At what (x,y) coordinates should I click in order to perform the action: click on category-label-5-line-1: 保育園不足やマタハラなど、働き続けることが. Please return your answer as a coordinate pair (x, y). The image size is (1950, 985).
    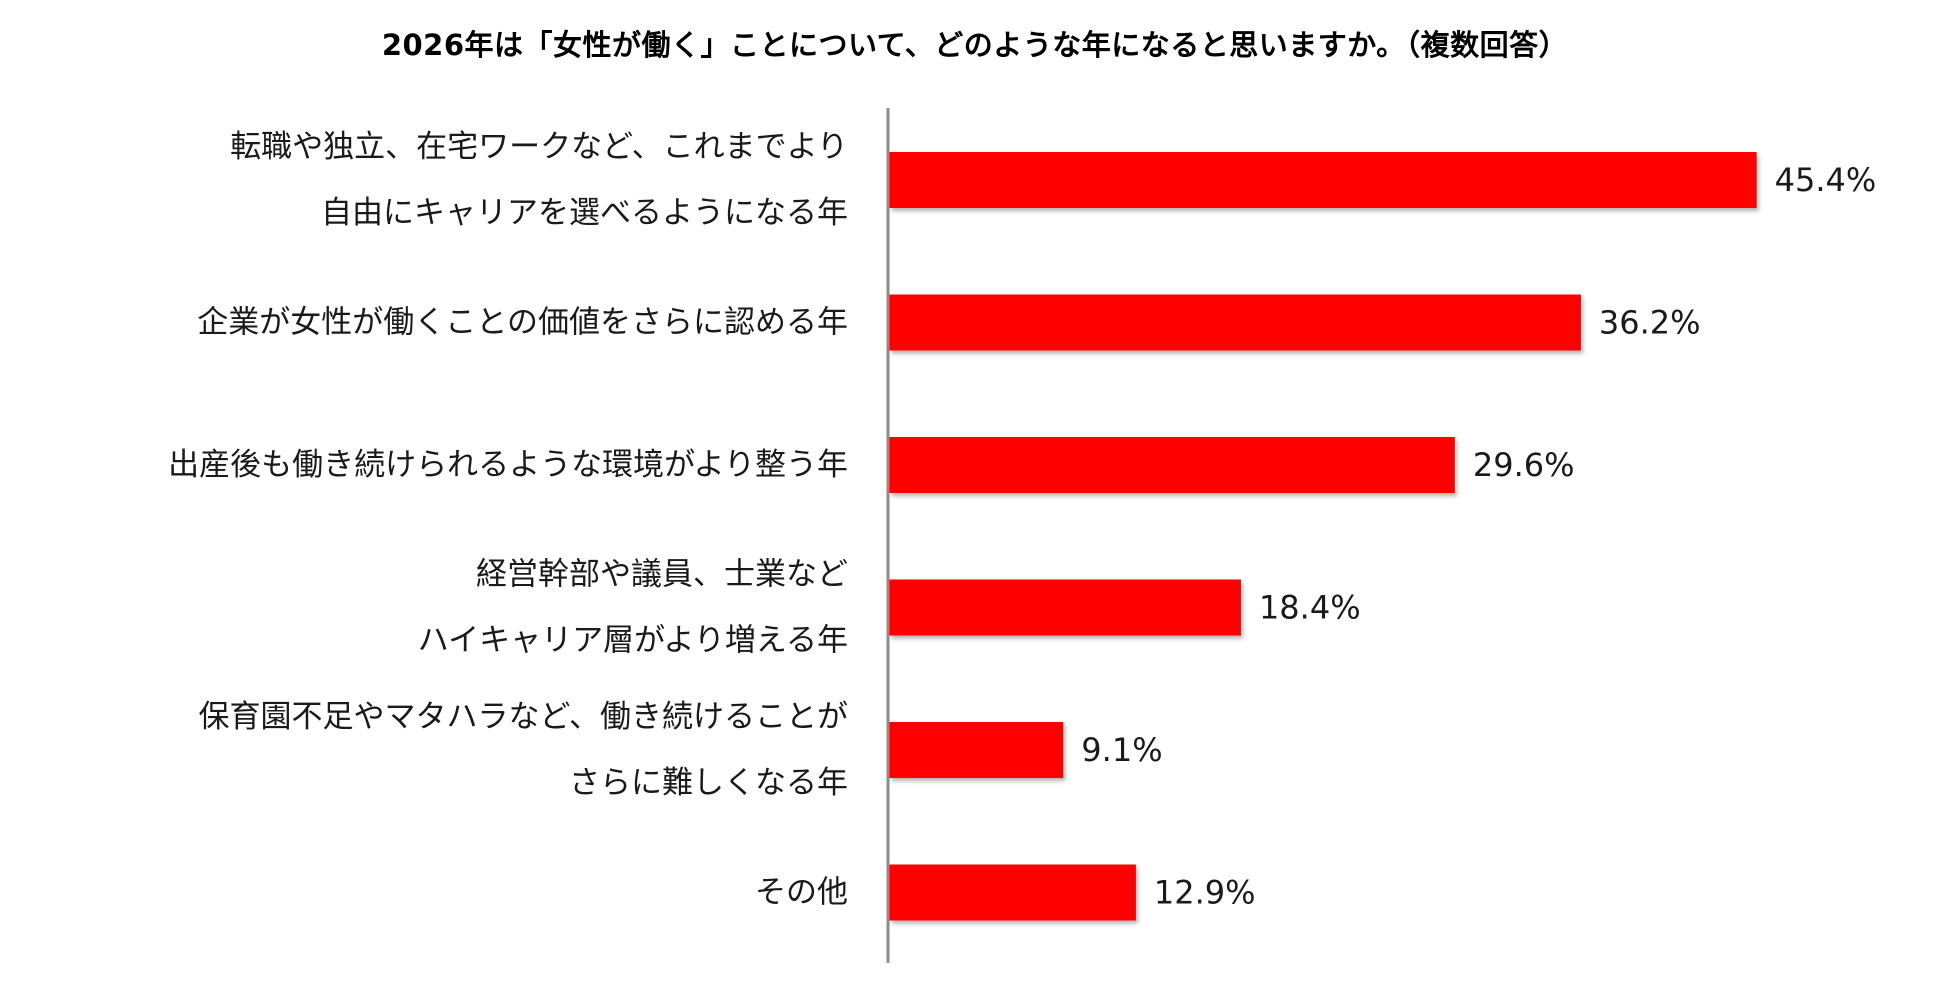
    Looking at the image, I should click on (523, 717).